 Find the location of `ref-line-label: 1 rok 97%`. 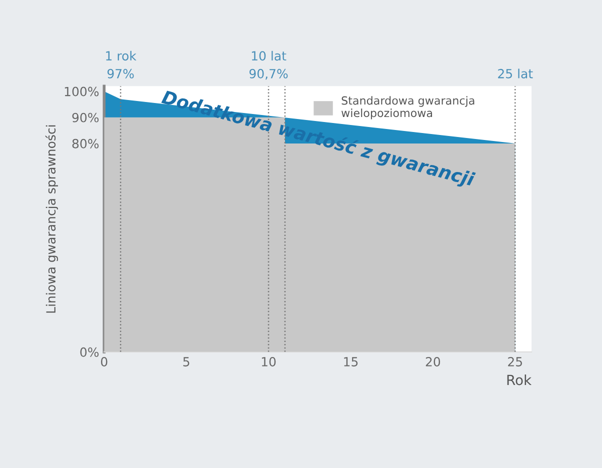

ref-line-label: 1 rok 97% is located at coordinates (121, 64).